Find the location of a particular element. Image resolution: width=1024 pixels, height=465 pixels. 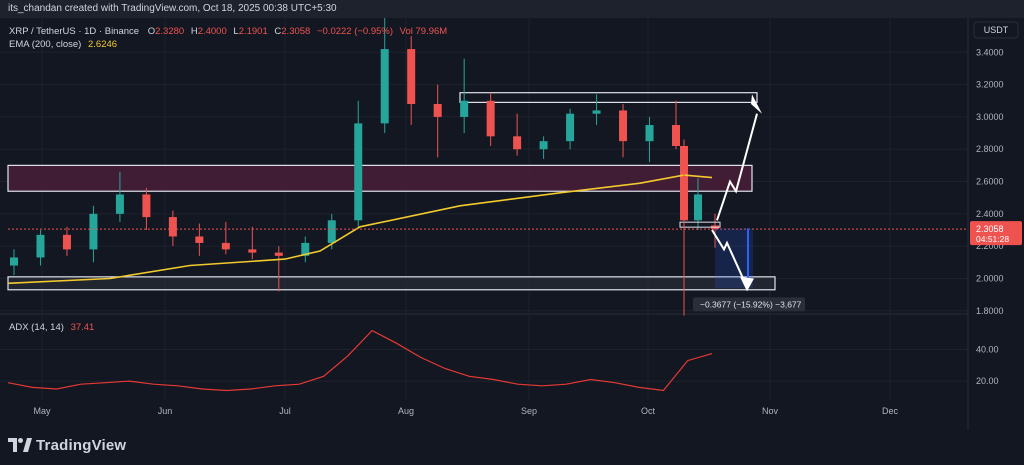

price-tag-value: 2.3058 is located at coordinates (990, 229).